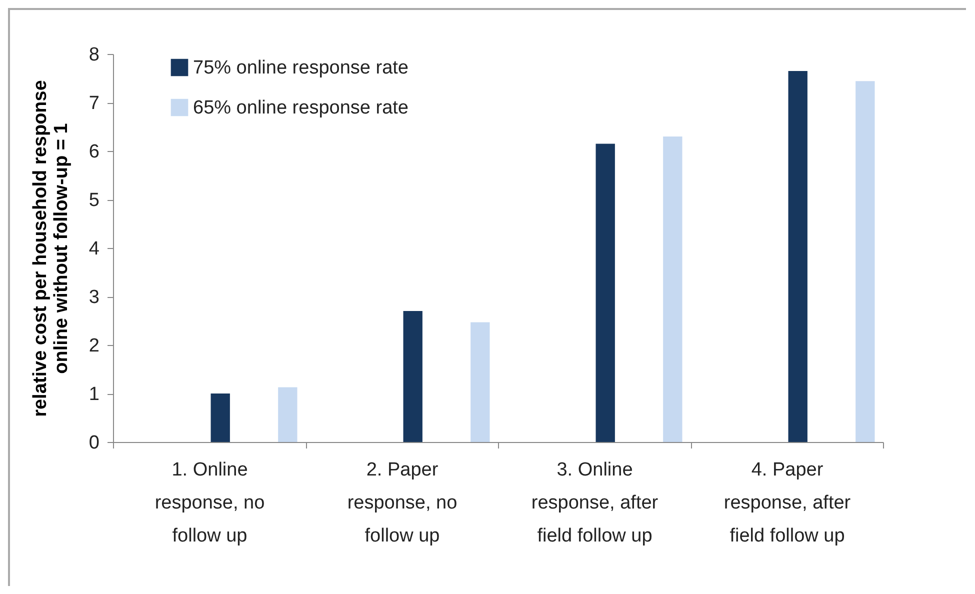 Image resolution: width=975 pixels, height=594 pixels. I want to click on y-tick-label: 6, so click(94, 152).